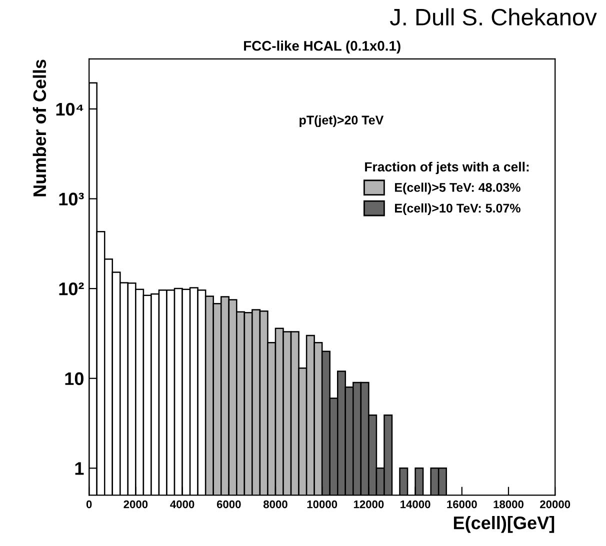 This screenshot has width=606, height=546. I want to click on x-tick-label: 14000, so click(415, 504).